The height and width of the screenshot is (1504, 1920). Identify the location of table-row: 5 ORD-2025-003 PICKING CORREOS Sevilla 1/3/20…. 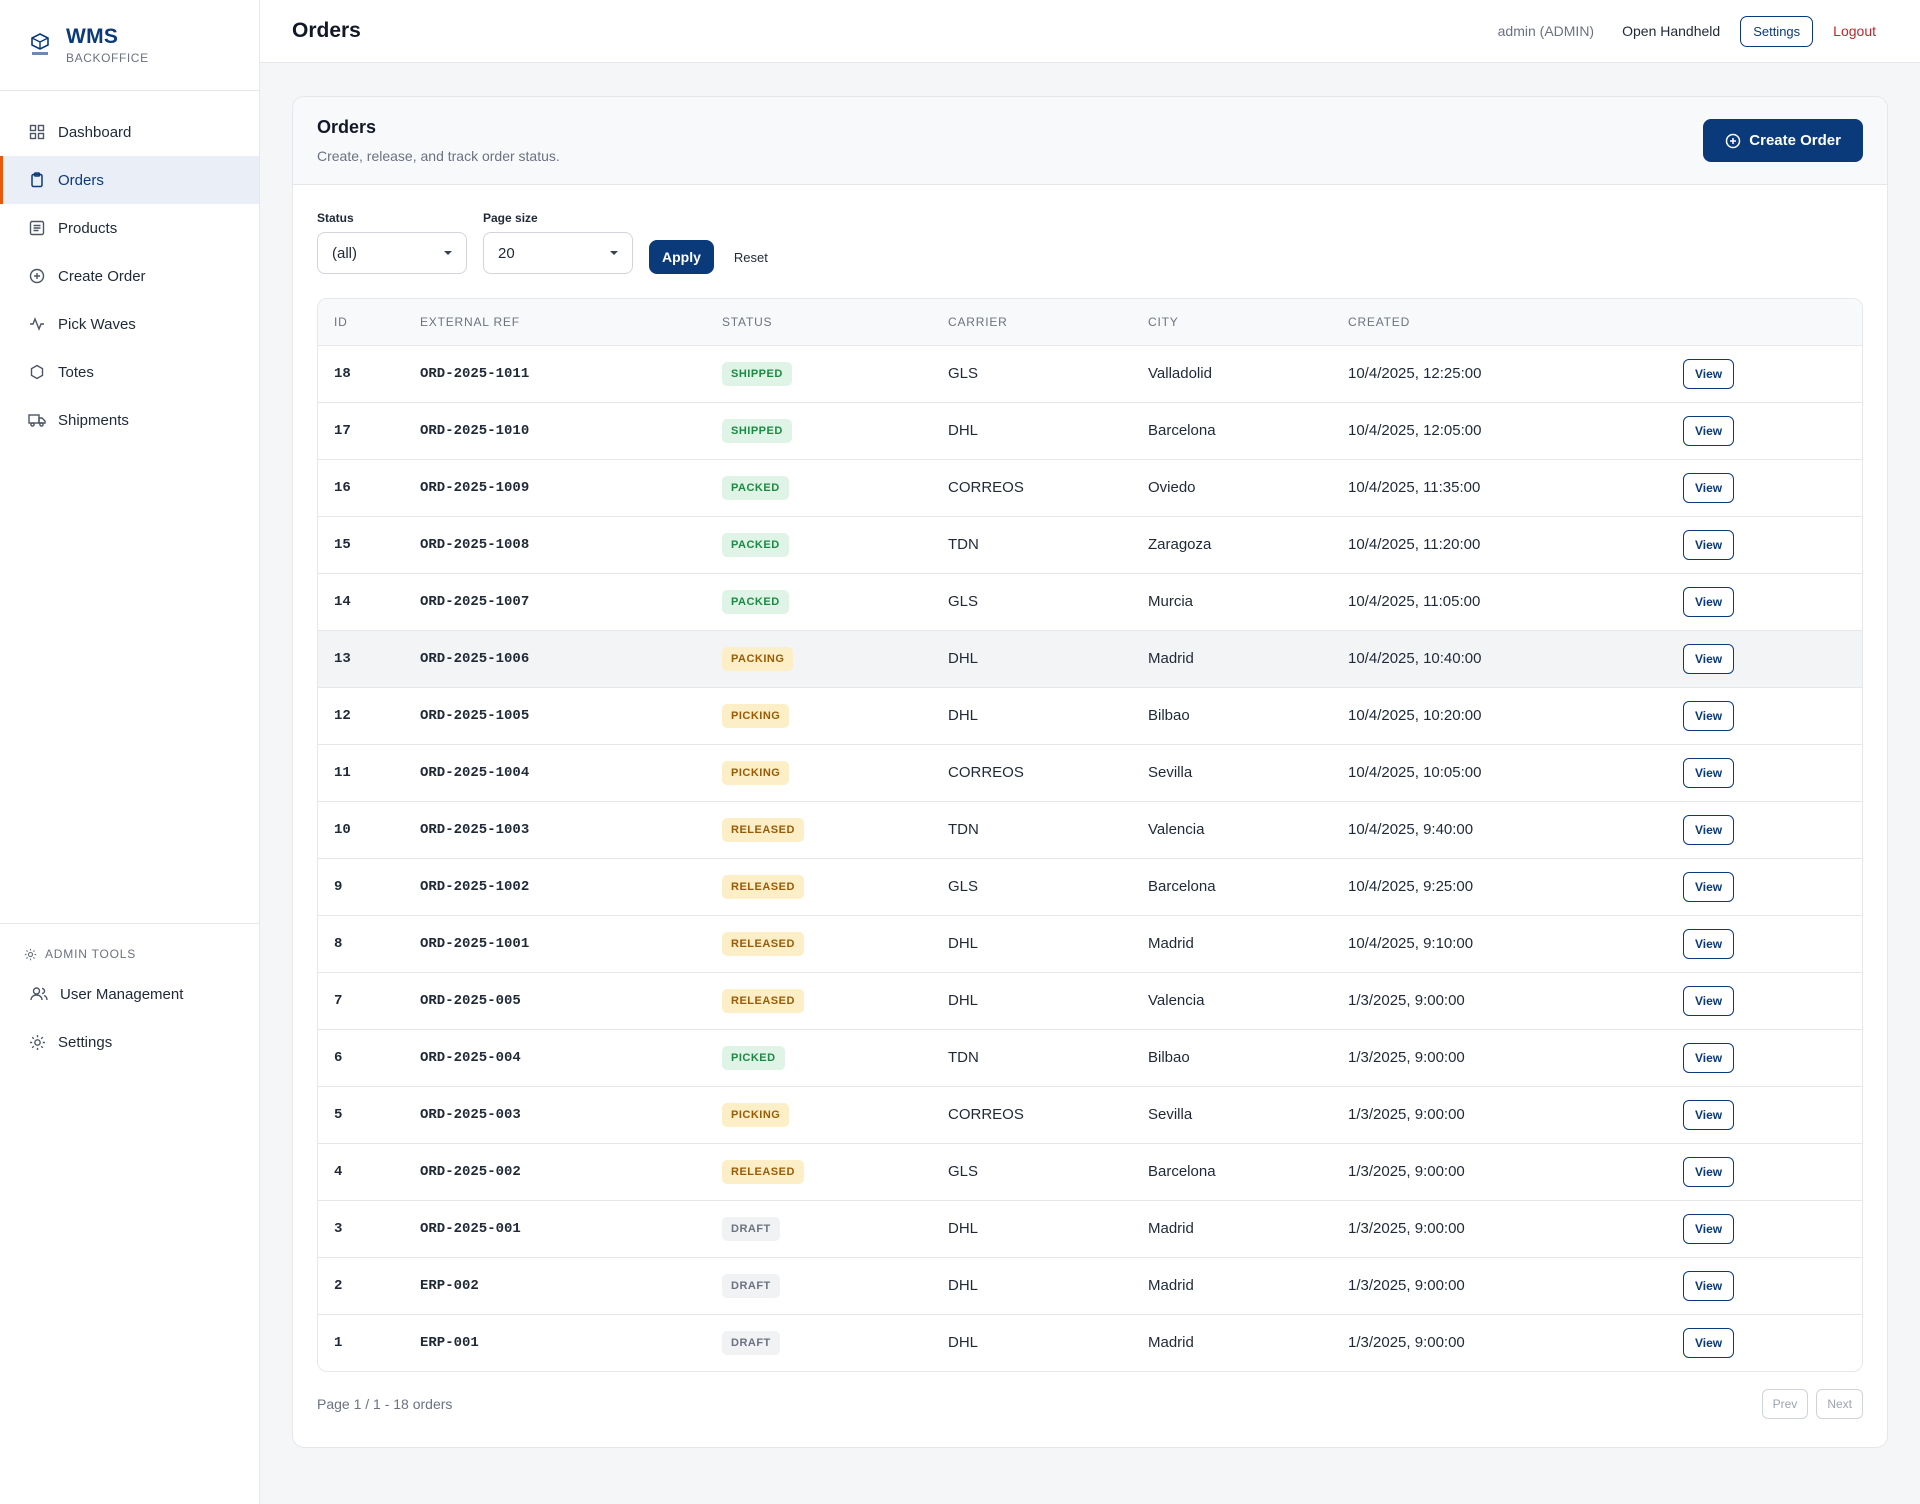
(1090, 1114).